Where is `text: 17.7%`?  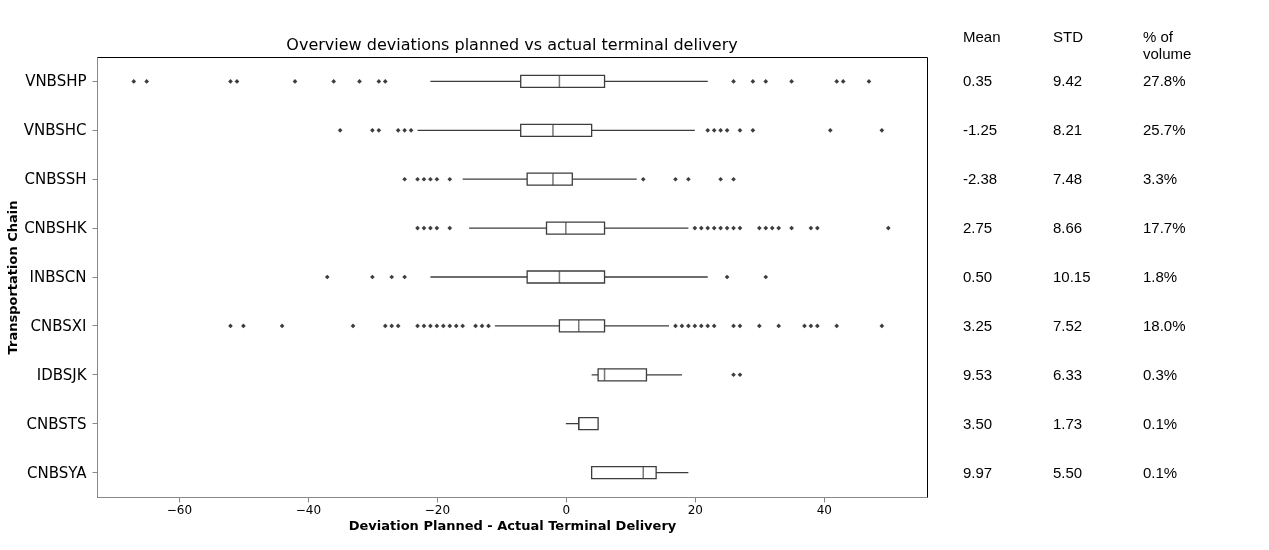 text: 17.7% is located at coordinates (1164, 228).